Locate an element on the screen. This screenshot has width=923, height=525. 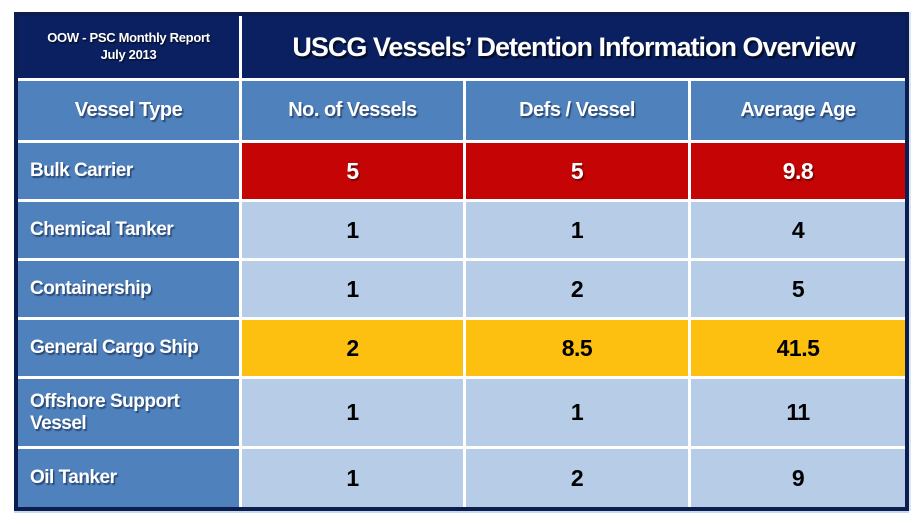
data-cell-offshore-support-age: 11 is located at coordinates (798, 412).